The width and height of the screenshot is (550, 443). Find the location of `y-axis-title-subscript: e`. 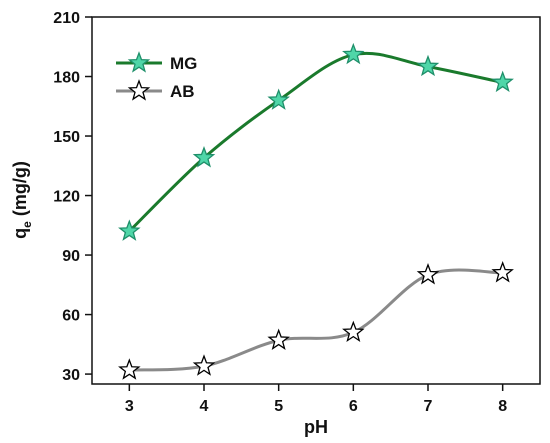

y-axis-title-subscript: e is located at coordinates (27, 224).